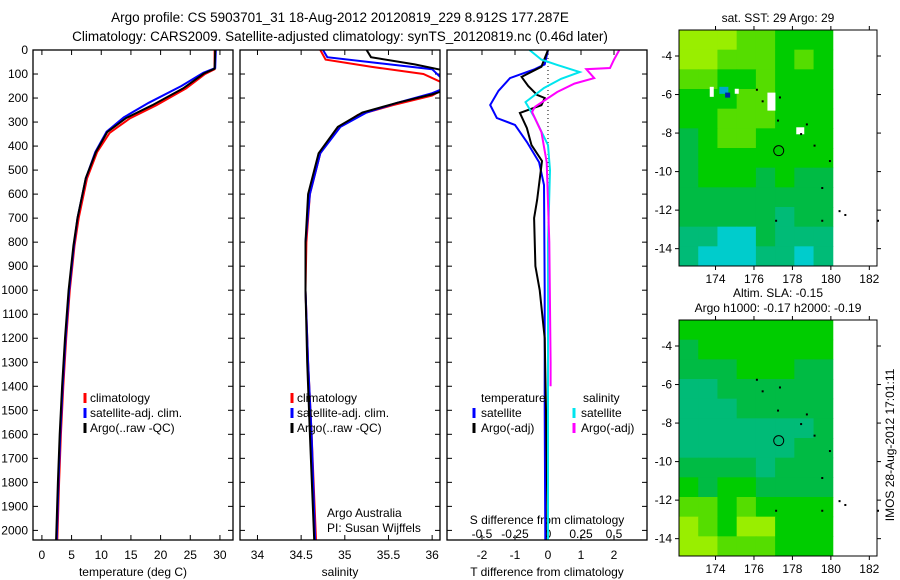 Image resolution: width=900 pixels, height=580 pixels. Describe the element at coordinates (133, 572) in the screenshot. I see `x-axis-label: temperature (deg C)` at that location.